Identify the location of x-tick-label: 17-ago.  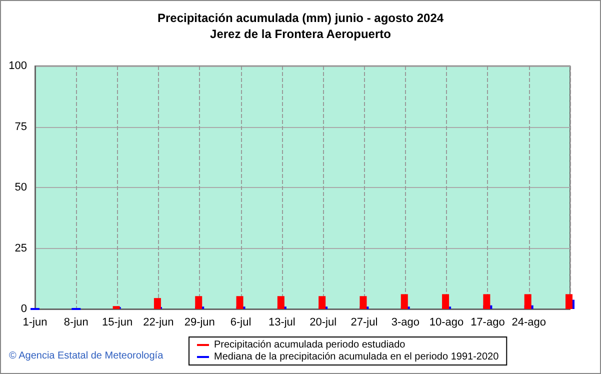
(487, 322).